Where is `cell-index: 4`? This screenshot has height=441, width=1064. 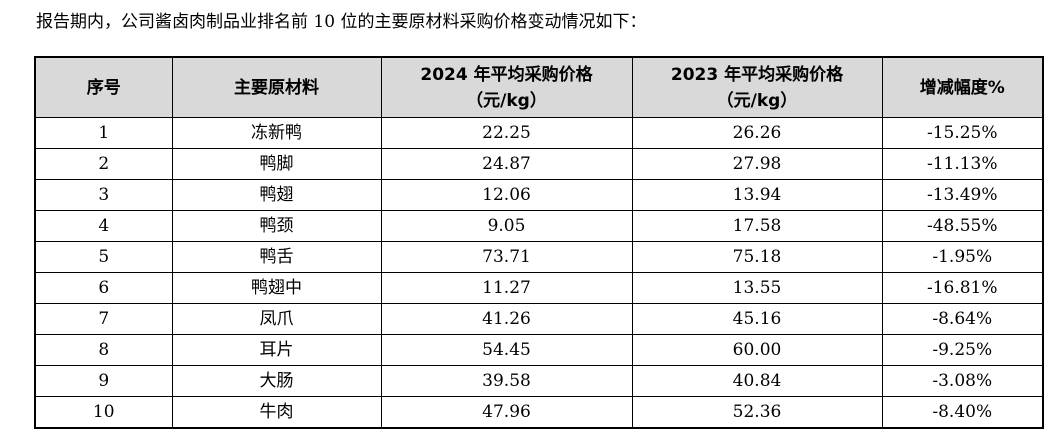 cell-index: 4 is located at coordinates (103, 226).